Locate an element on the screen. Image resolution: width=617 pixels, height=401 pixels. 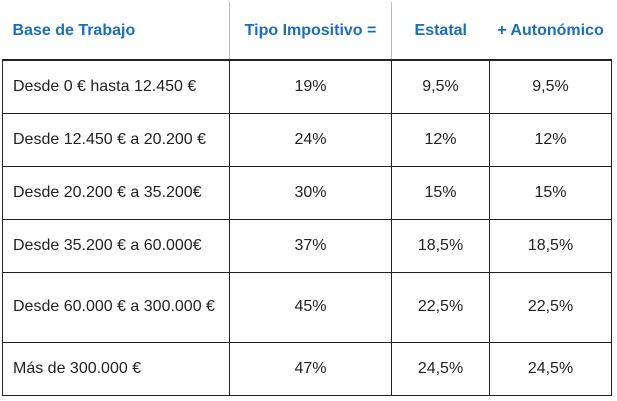
cell-autonomico: 15% is located at coordinates (550, 192).